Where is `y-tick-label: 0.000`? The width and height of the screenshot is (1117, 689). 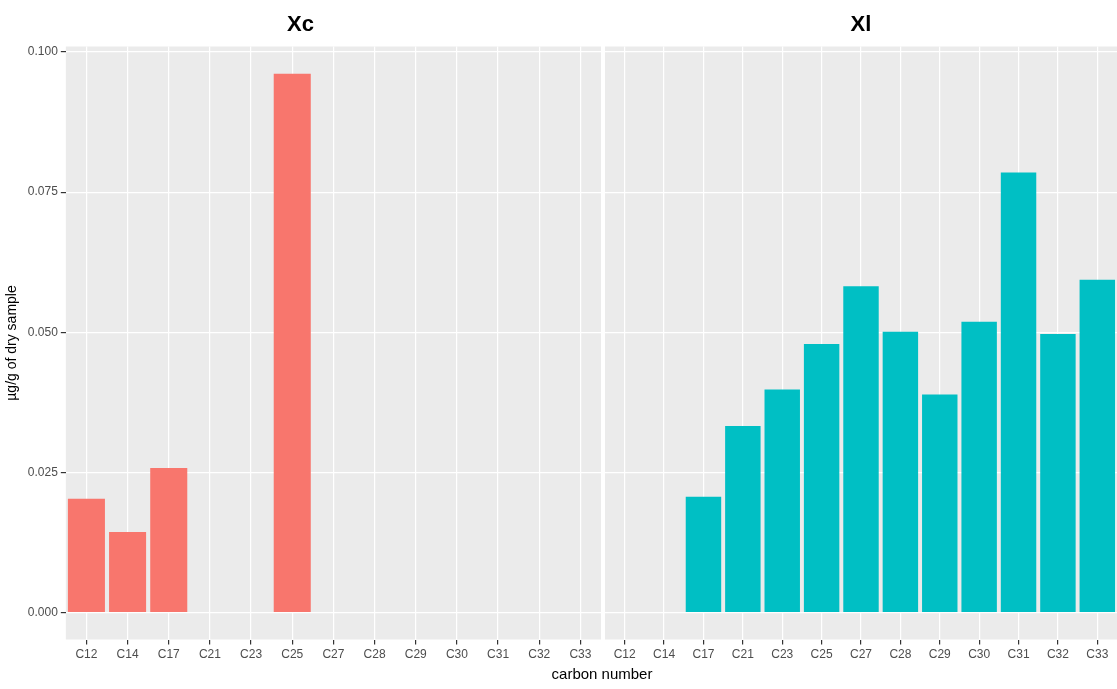 y-tick-label: 0.000 is located at coordinates (43, 612).